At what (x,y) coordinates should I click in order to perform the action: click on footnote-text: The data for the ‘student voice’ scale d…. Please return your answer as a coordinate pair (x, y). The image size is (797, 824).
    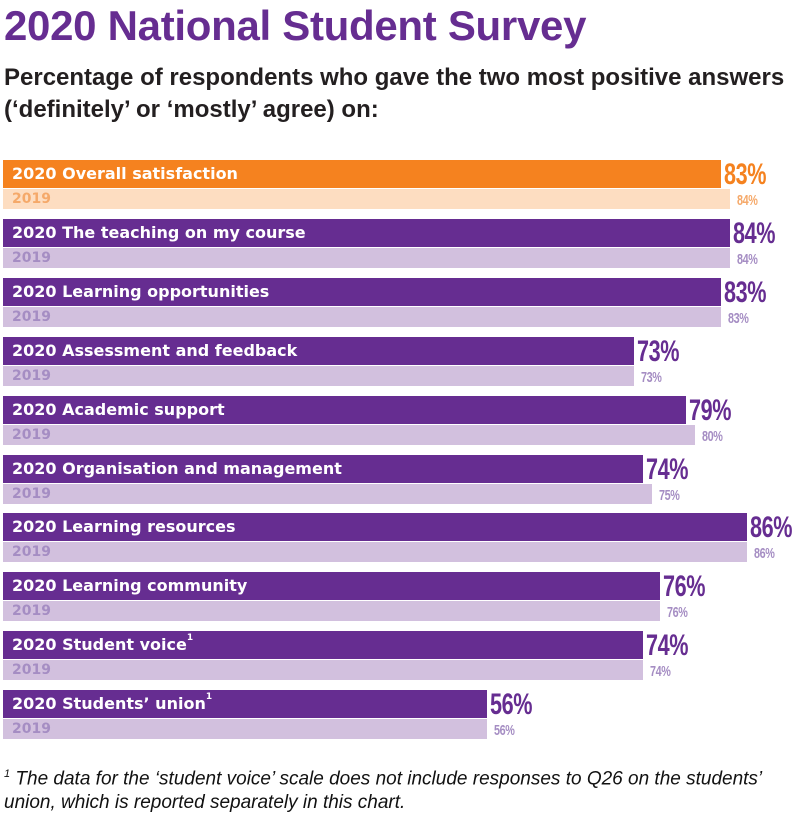
    Looking at the image, I should click on (383, 791).